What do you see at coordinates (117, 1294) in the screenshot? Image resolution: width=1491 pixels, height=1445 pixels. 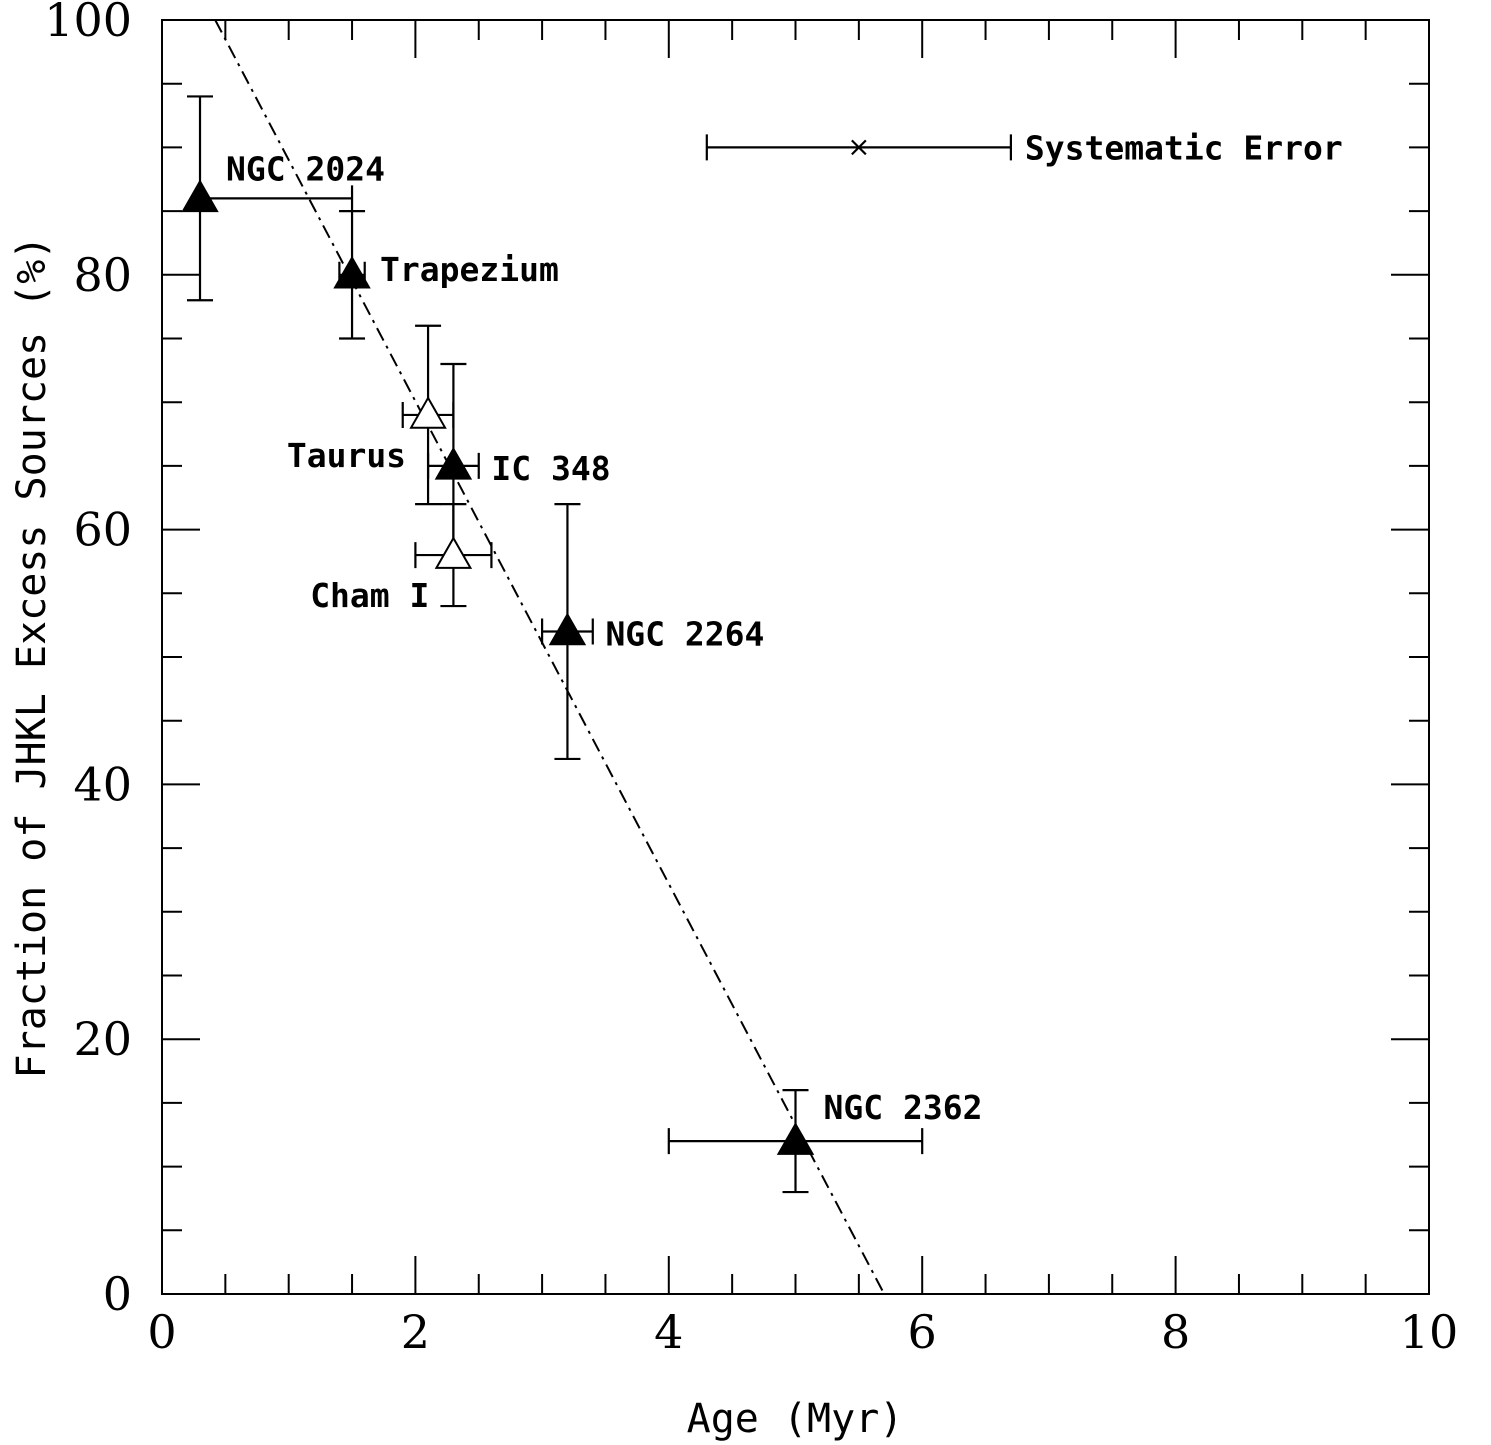 I see `y-tick-label: 0` at bounding box center [117, 1294].